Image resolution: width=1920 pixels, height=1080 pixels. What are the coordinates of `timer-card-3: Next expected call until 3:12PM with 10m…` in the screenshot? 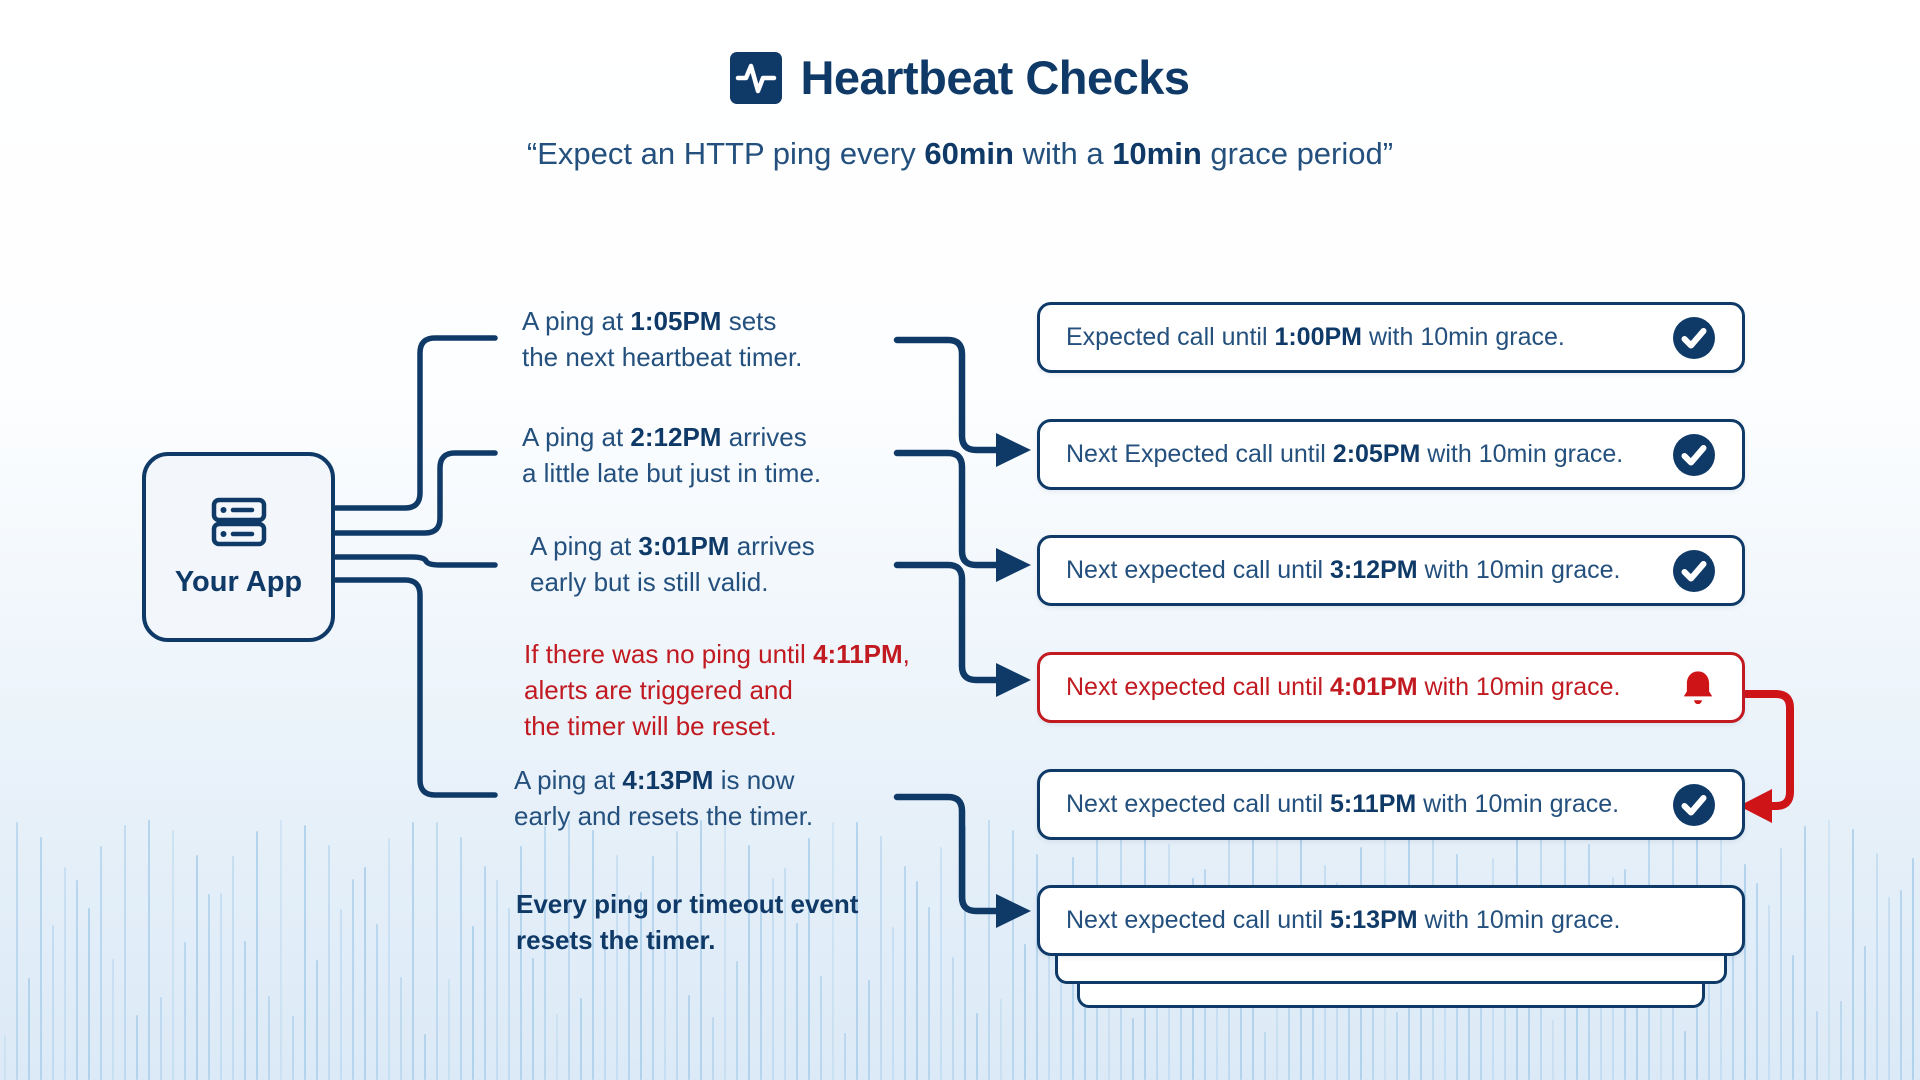 It's located at (1391, 570).